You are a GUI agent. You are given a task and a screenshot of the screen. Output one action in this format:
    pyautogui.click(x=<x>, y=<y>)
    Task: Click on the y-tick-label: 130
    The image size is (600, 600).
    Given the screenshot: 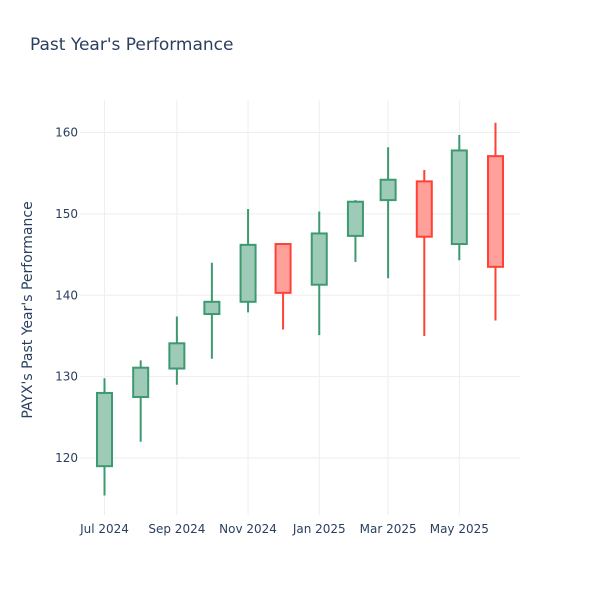 What is the action you would take?
    pyautogui.click(x=66, y=377)
    